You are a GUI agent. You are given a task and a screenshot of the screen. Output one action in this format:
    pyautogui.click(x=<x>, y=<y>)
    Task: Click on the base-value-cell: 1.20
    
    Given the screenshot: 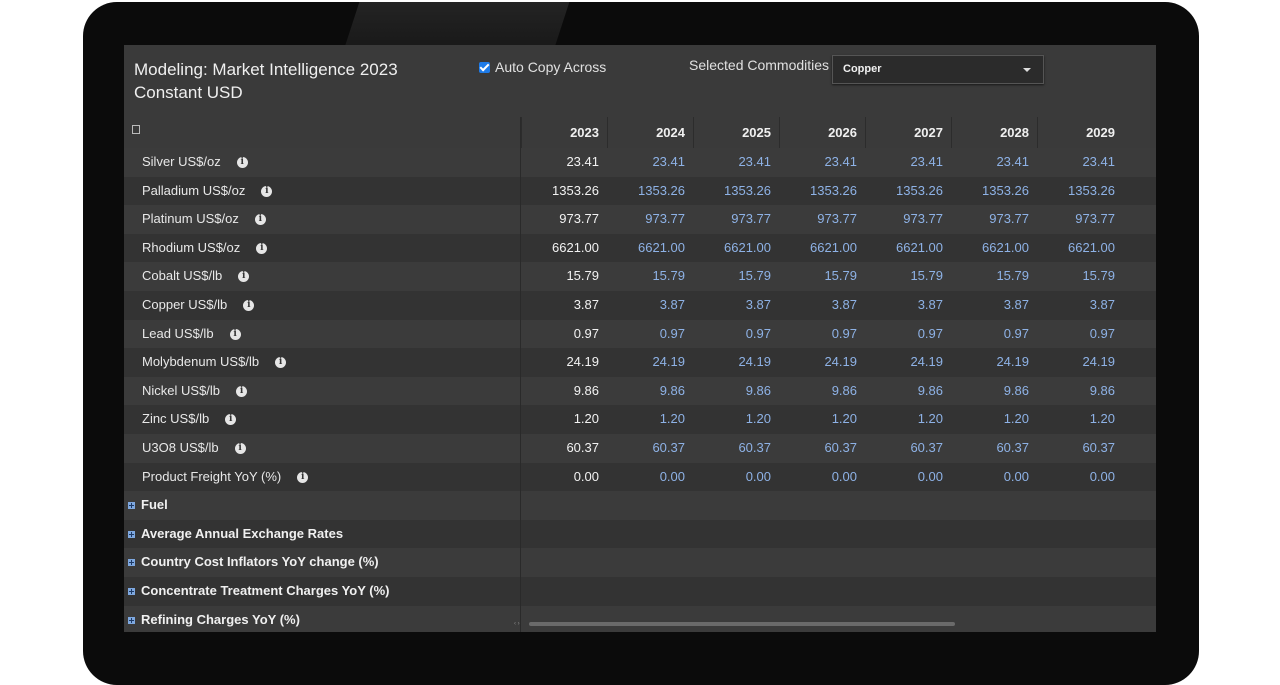 What is the action you would take?
    pyautogui.click(x=586, y=419)
    